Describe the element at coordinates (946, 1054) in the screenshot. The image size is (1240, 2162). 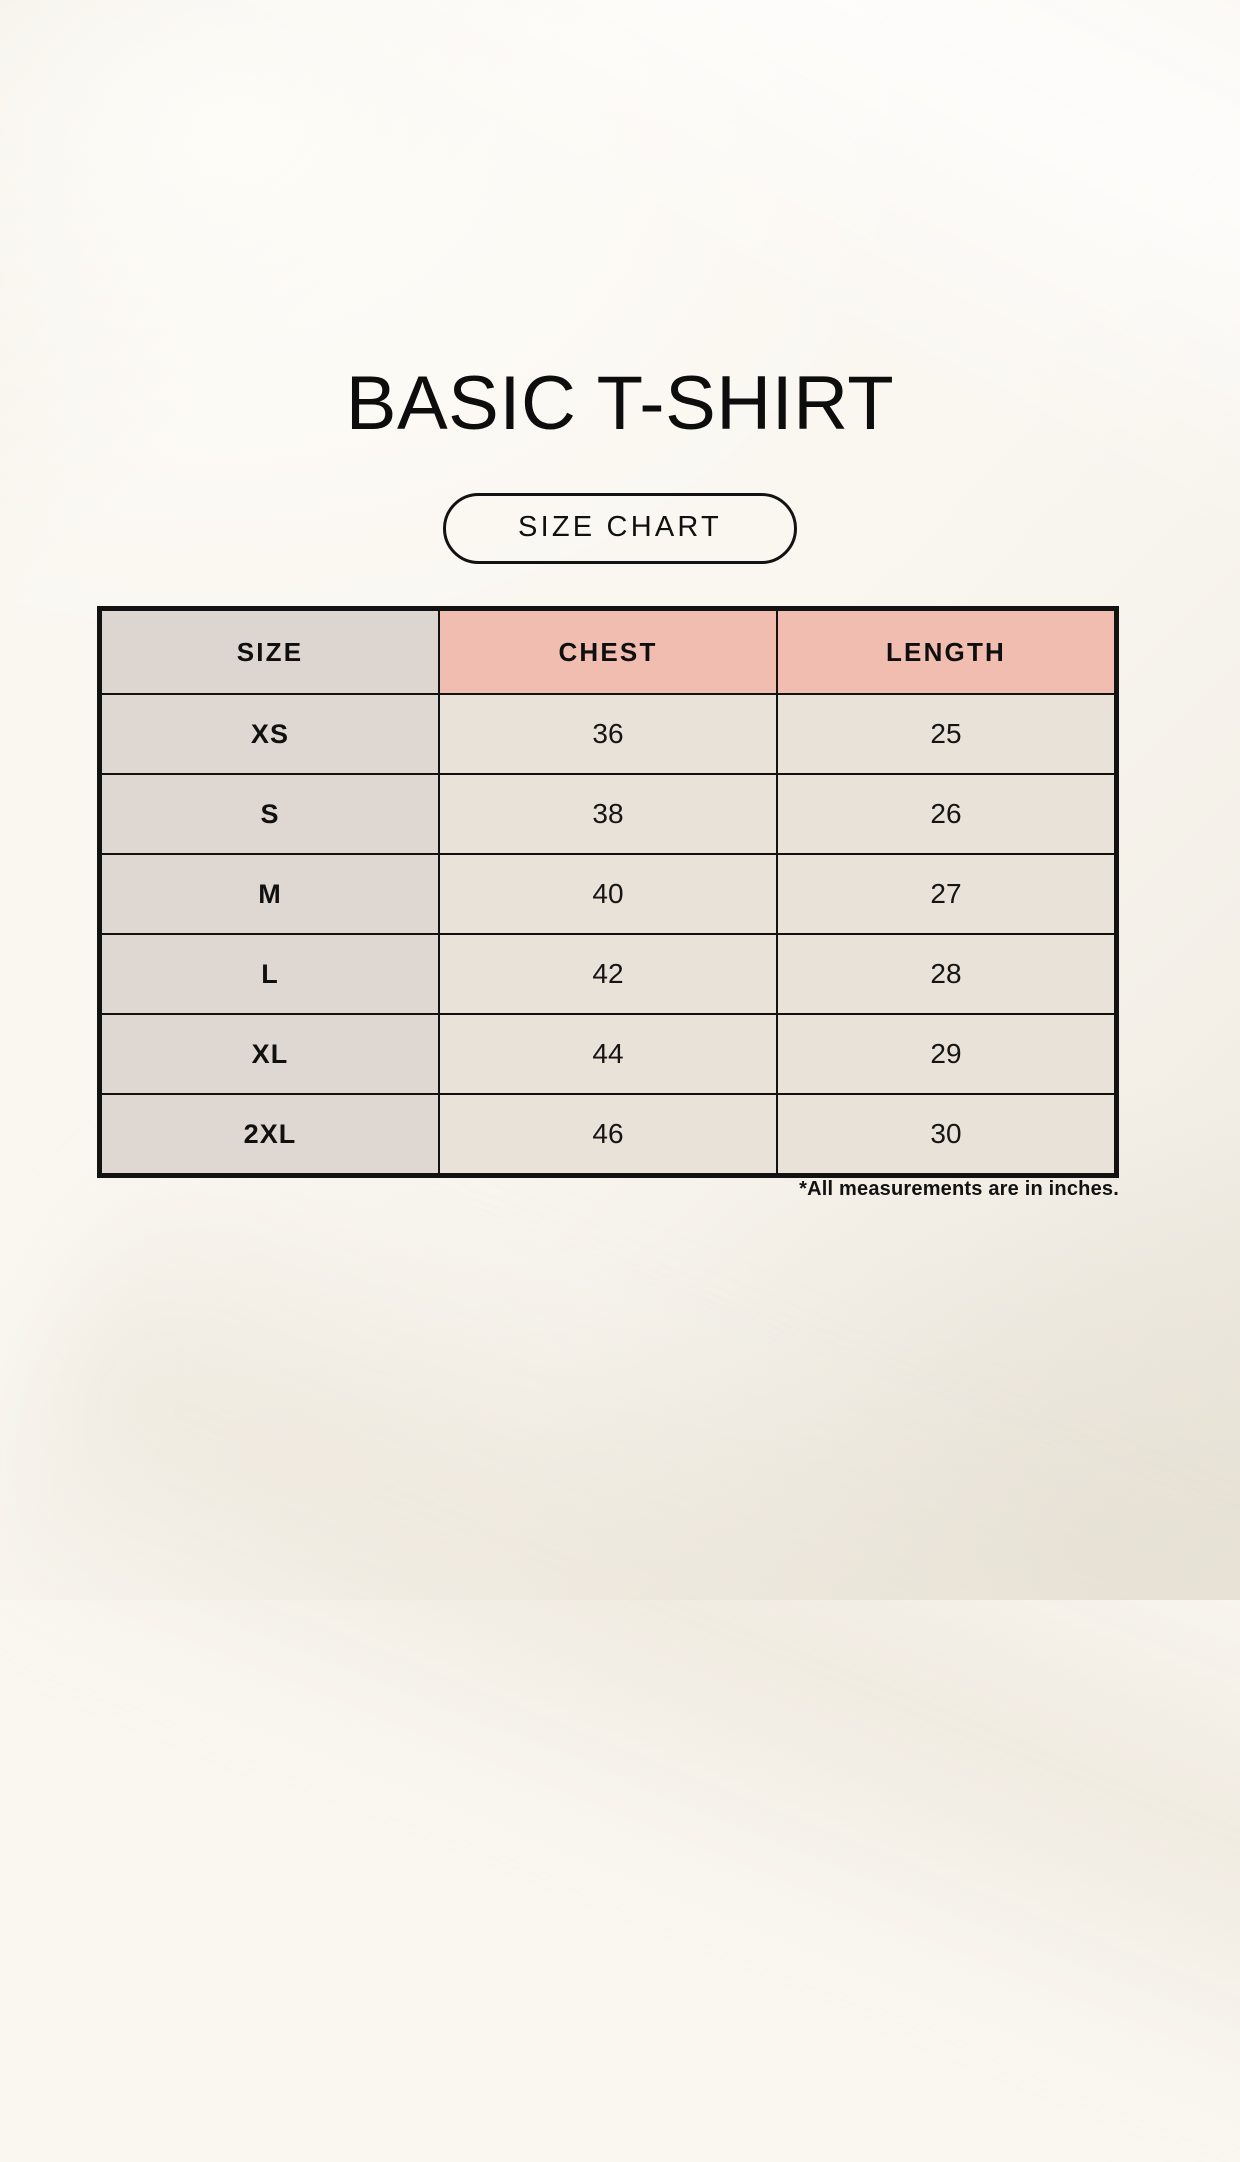
I see `cell-length: 29` at that location.